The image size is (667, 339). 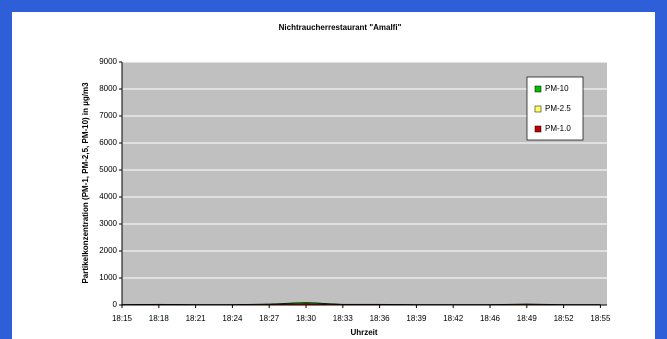 What do you see at coordinates (558, 108) in the screenshot?
I see `legend-label: PM-2.5` at bounding box center [558, 108].